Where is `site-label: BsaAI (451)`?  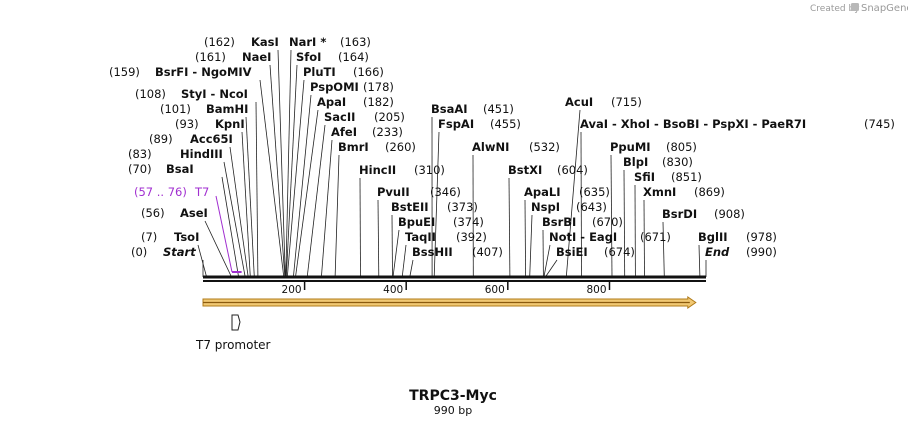
site-label: BsaAI (451) is located at coordinates (472, 109).